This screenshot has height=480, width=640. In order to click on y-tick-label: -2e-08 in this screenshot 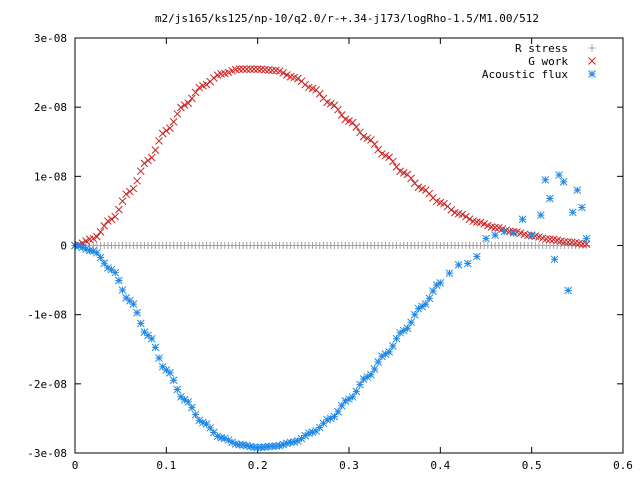, I will do `click(47, 384)`.